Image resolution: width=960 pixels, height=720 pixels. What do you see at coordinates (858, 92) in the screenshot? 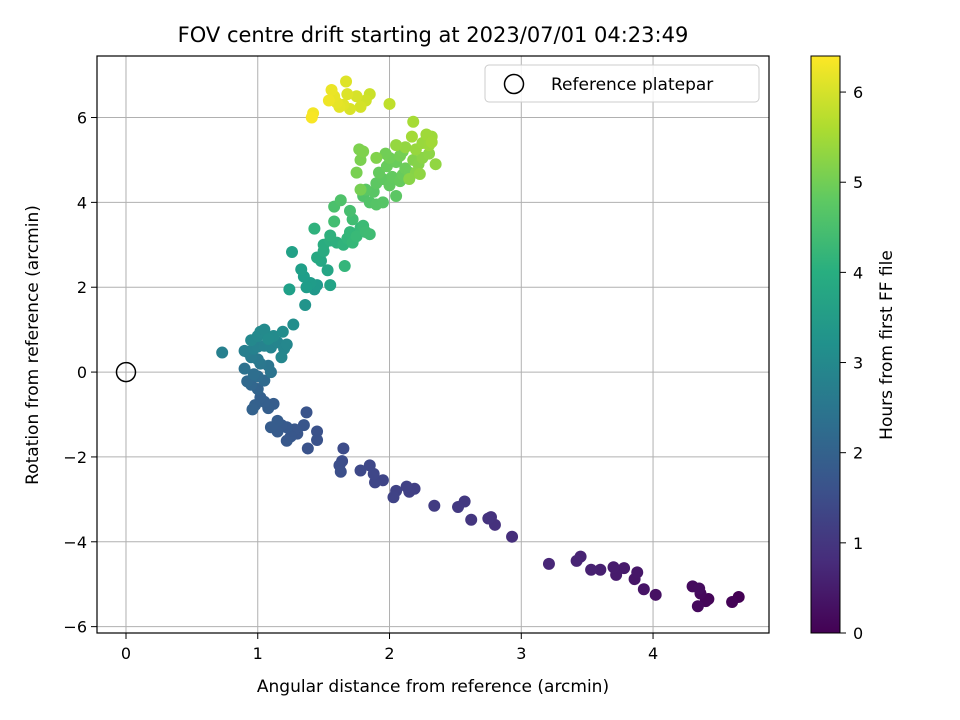
I see `colorbar-tick-label: 6` at bounding box center [858, 92].